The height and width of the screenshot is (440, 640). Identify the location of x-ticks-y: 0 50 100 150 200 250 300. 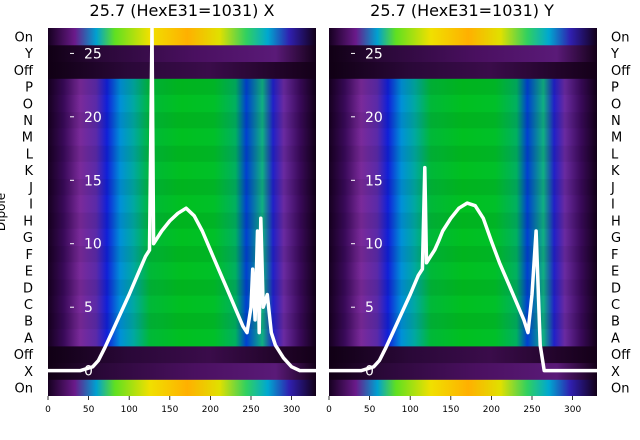
(453, 405).